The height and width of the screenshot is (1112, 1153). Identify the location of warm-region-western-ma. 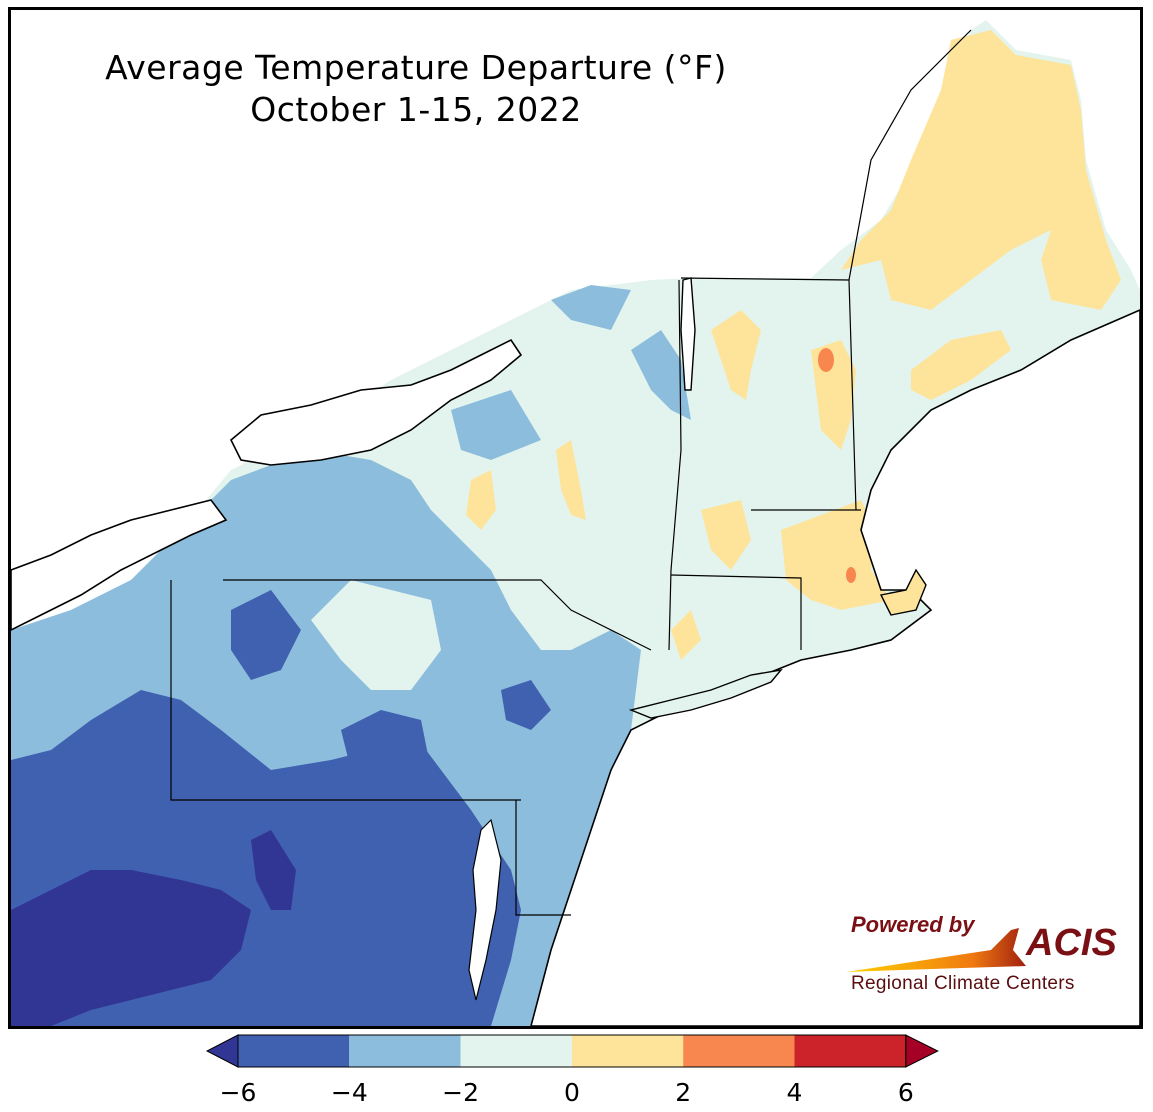
(726, 535).